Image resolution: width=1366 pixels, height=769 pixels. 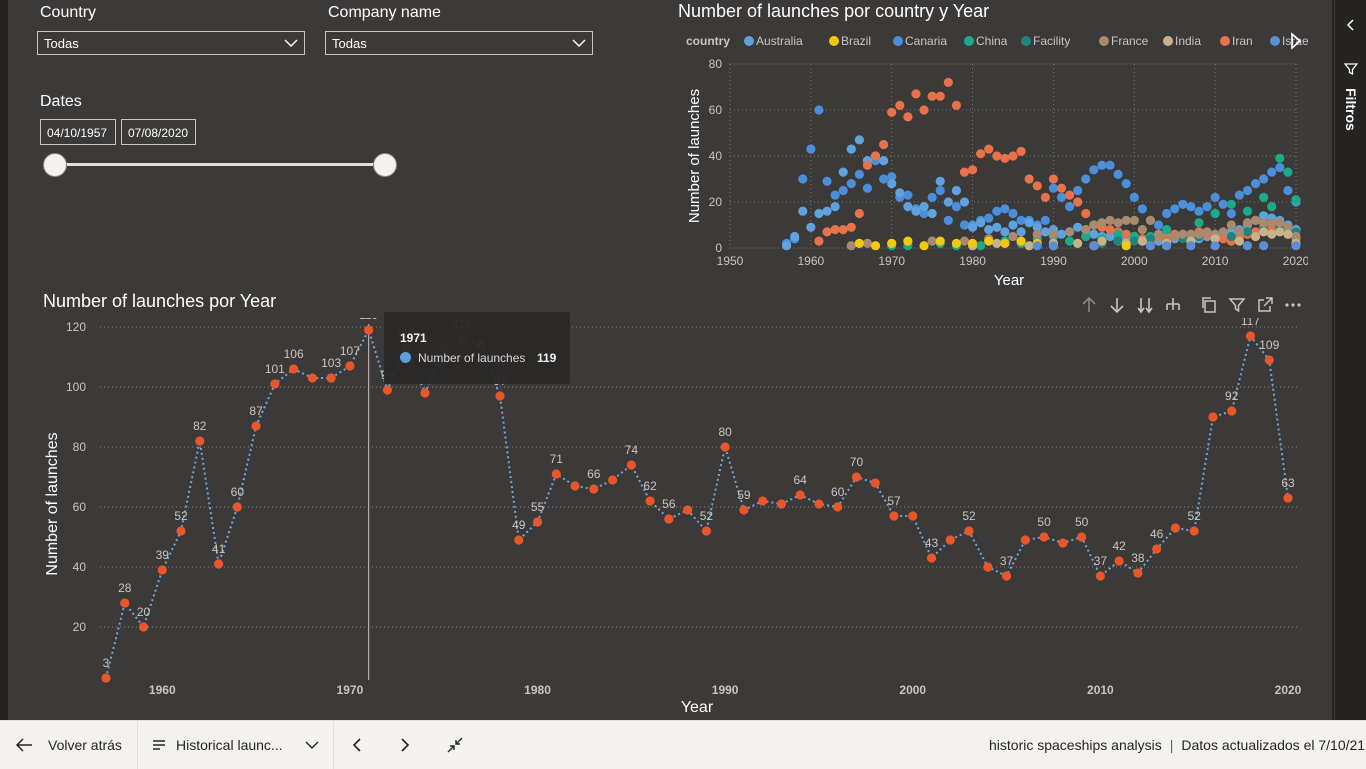 I want to click on arrow-down-icon, so click(x=1117, y=305).